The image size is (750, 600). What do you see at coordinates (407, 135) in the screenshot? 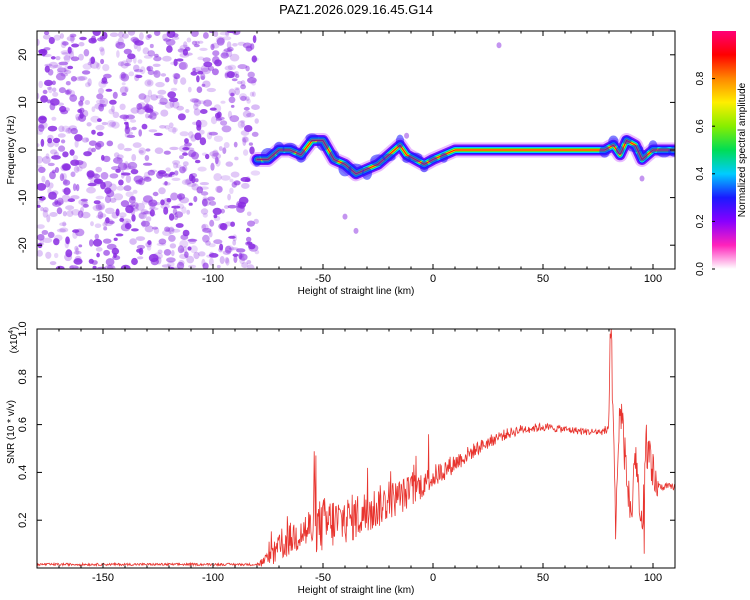
I see `noise-outlier` at bounding box center [407, 135].